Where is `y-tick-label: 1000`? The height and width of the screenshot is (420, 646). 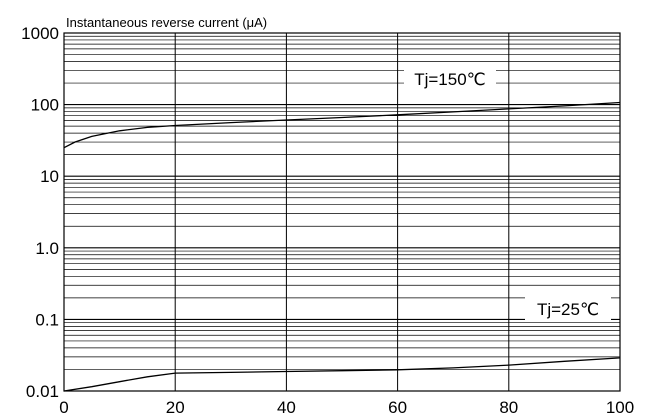
y-tick-label: 1000 is located at coordinates (40, 33).